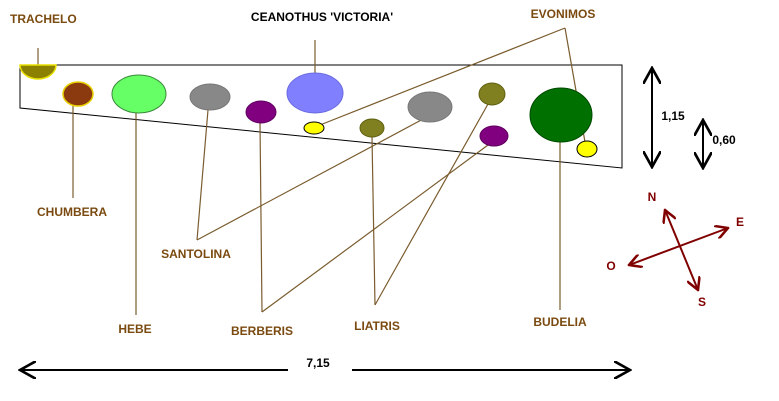 The image size is (779, 401). I want to click on compass-label: S, so click(702, 302).